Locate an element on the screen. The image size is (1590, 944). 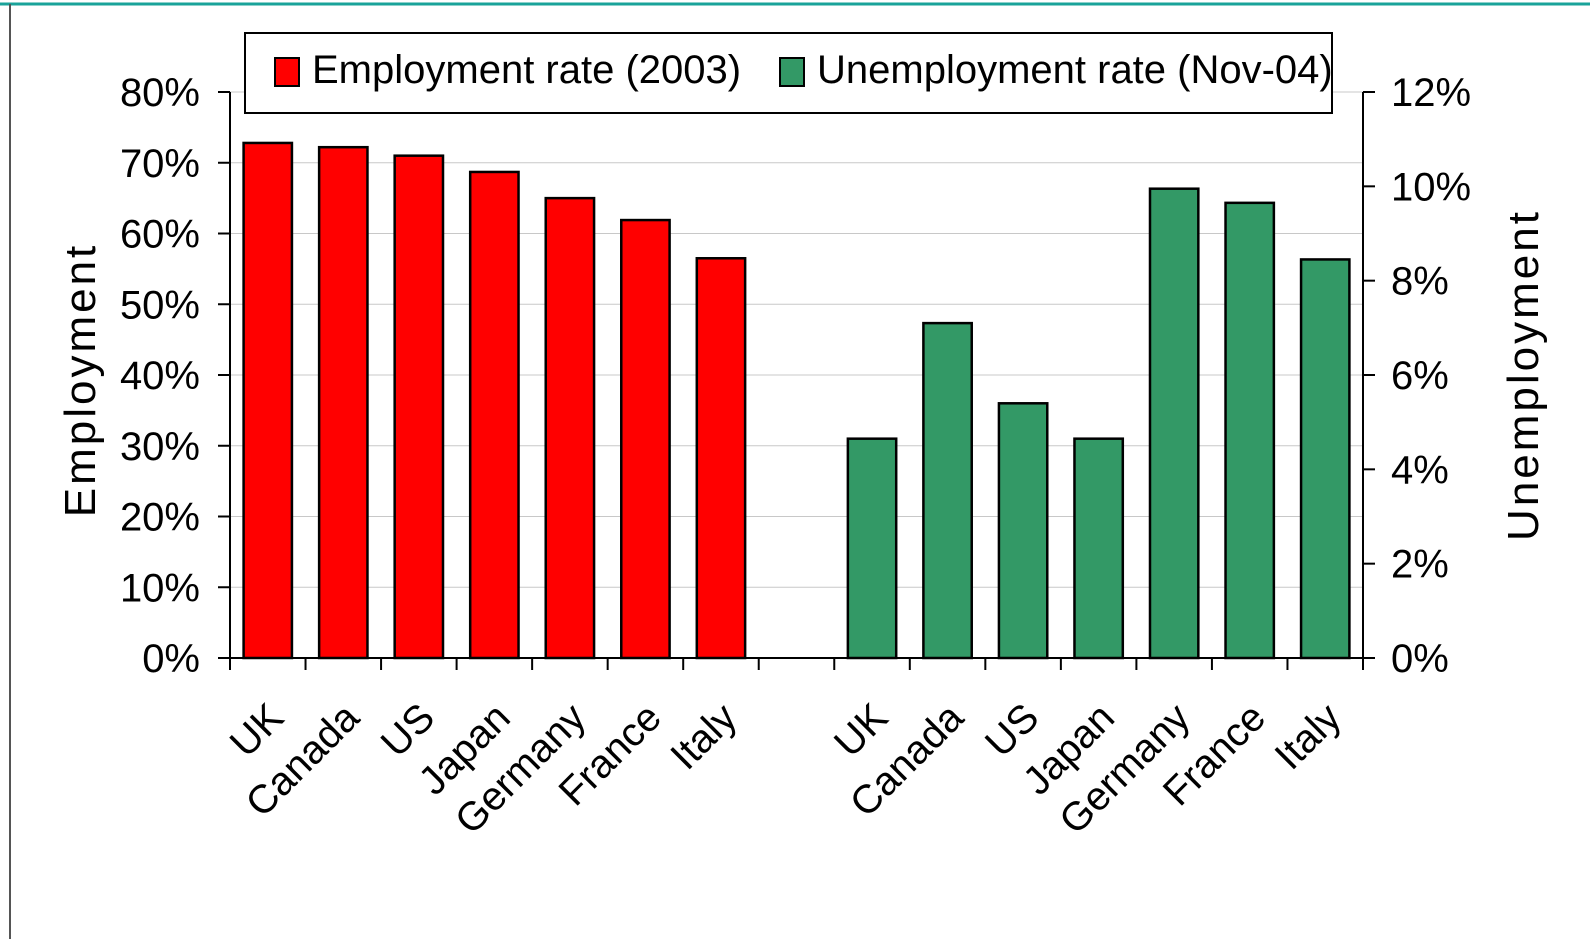
legend-swatch-unemployment is located at coordinates (792, 72).